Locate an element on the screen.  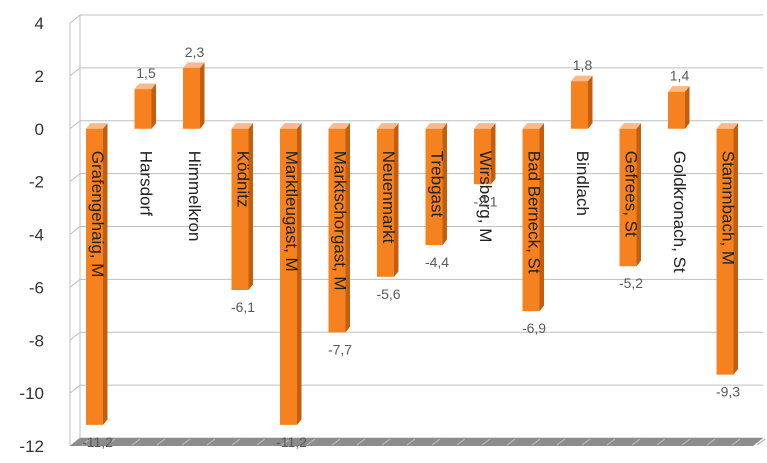
category-label: Bindlach is located at coordinates (582, 183).